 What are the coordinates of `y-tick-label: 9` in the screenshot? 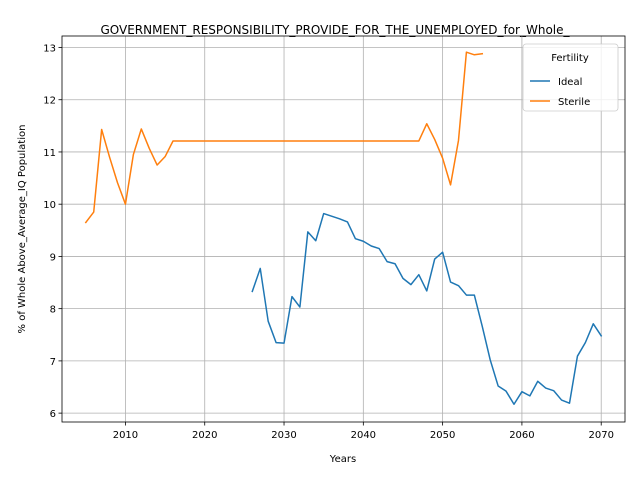 It's located at (53, 257).